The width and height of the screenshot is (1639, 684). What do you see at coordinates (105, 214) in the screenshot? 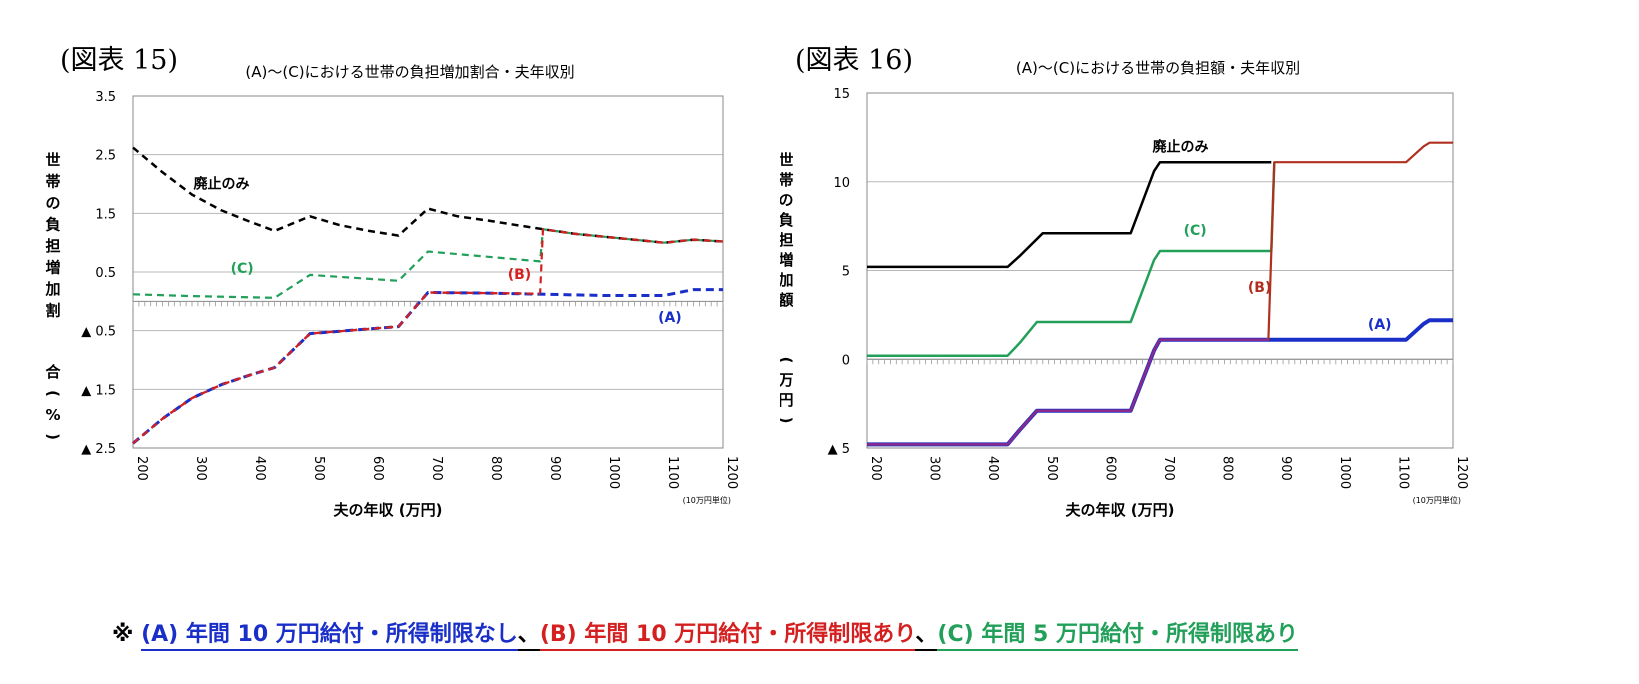
I see `y-tick-label: 1.5` at bounding box center [105, 214].